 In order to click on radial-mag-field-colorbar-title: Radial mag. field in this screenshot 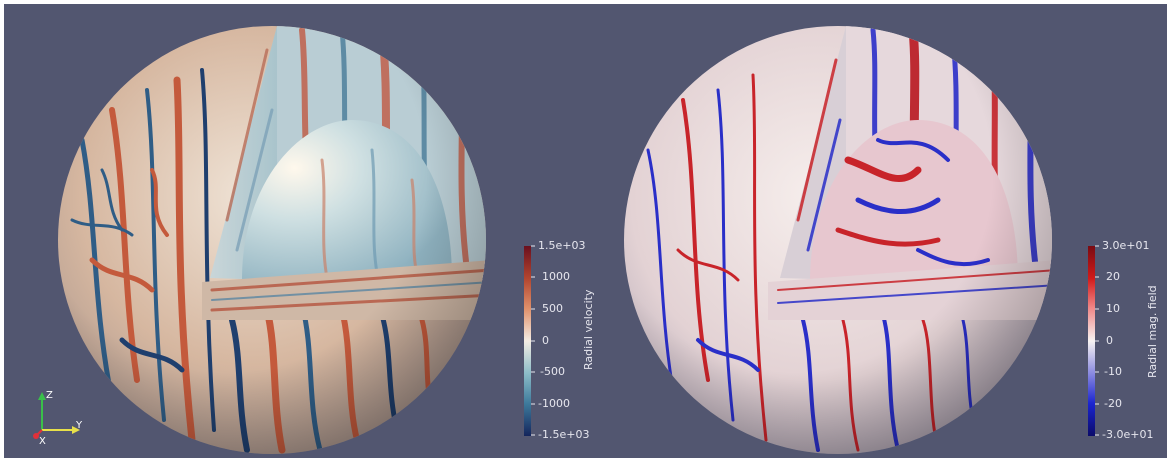, I will do `click(1152, 331)`.